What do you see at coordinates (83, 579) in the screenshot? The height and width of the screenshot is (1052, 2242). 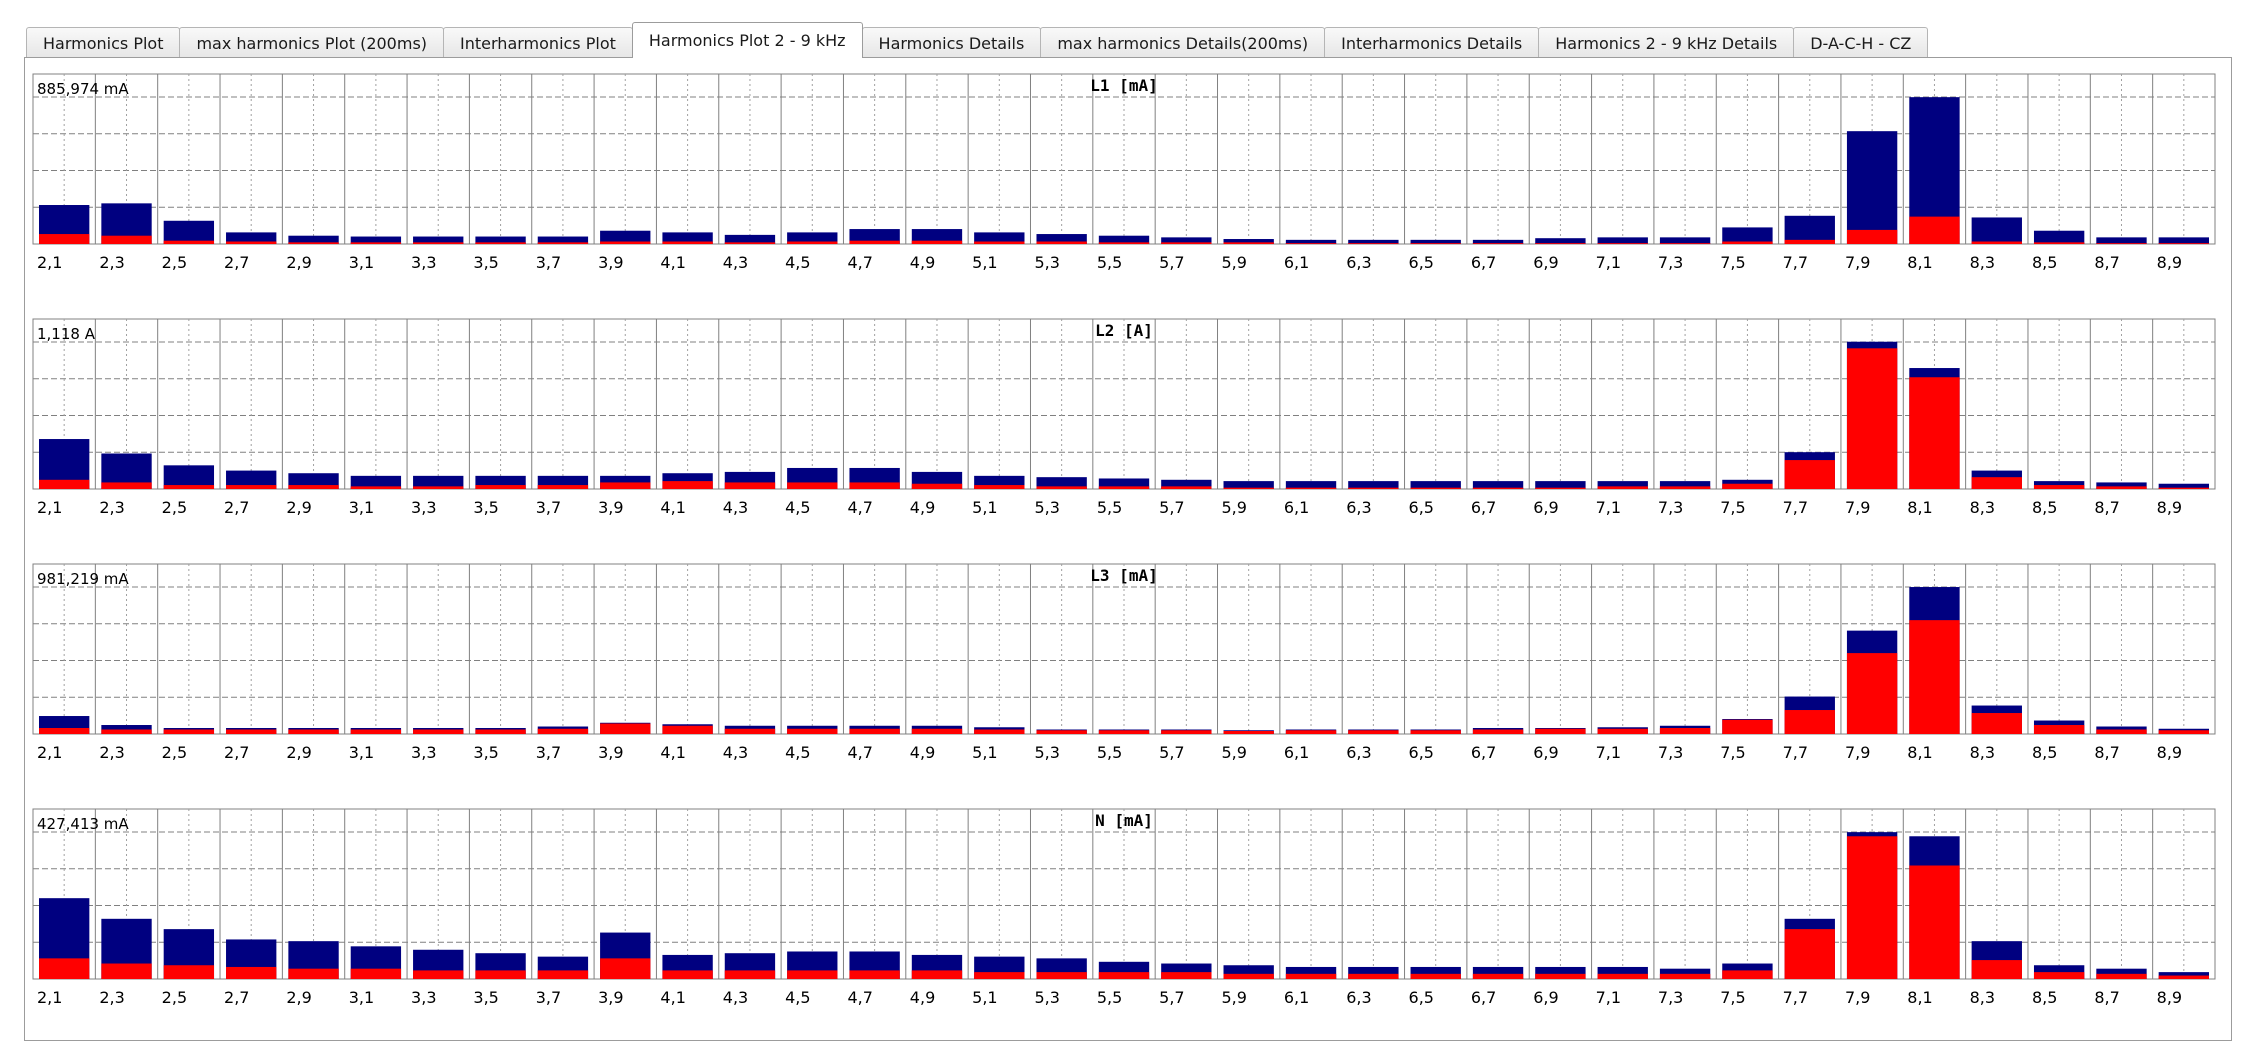 I see `max-value-label: 981,219 mA` at bounding box center [83, 579].